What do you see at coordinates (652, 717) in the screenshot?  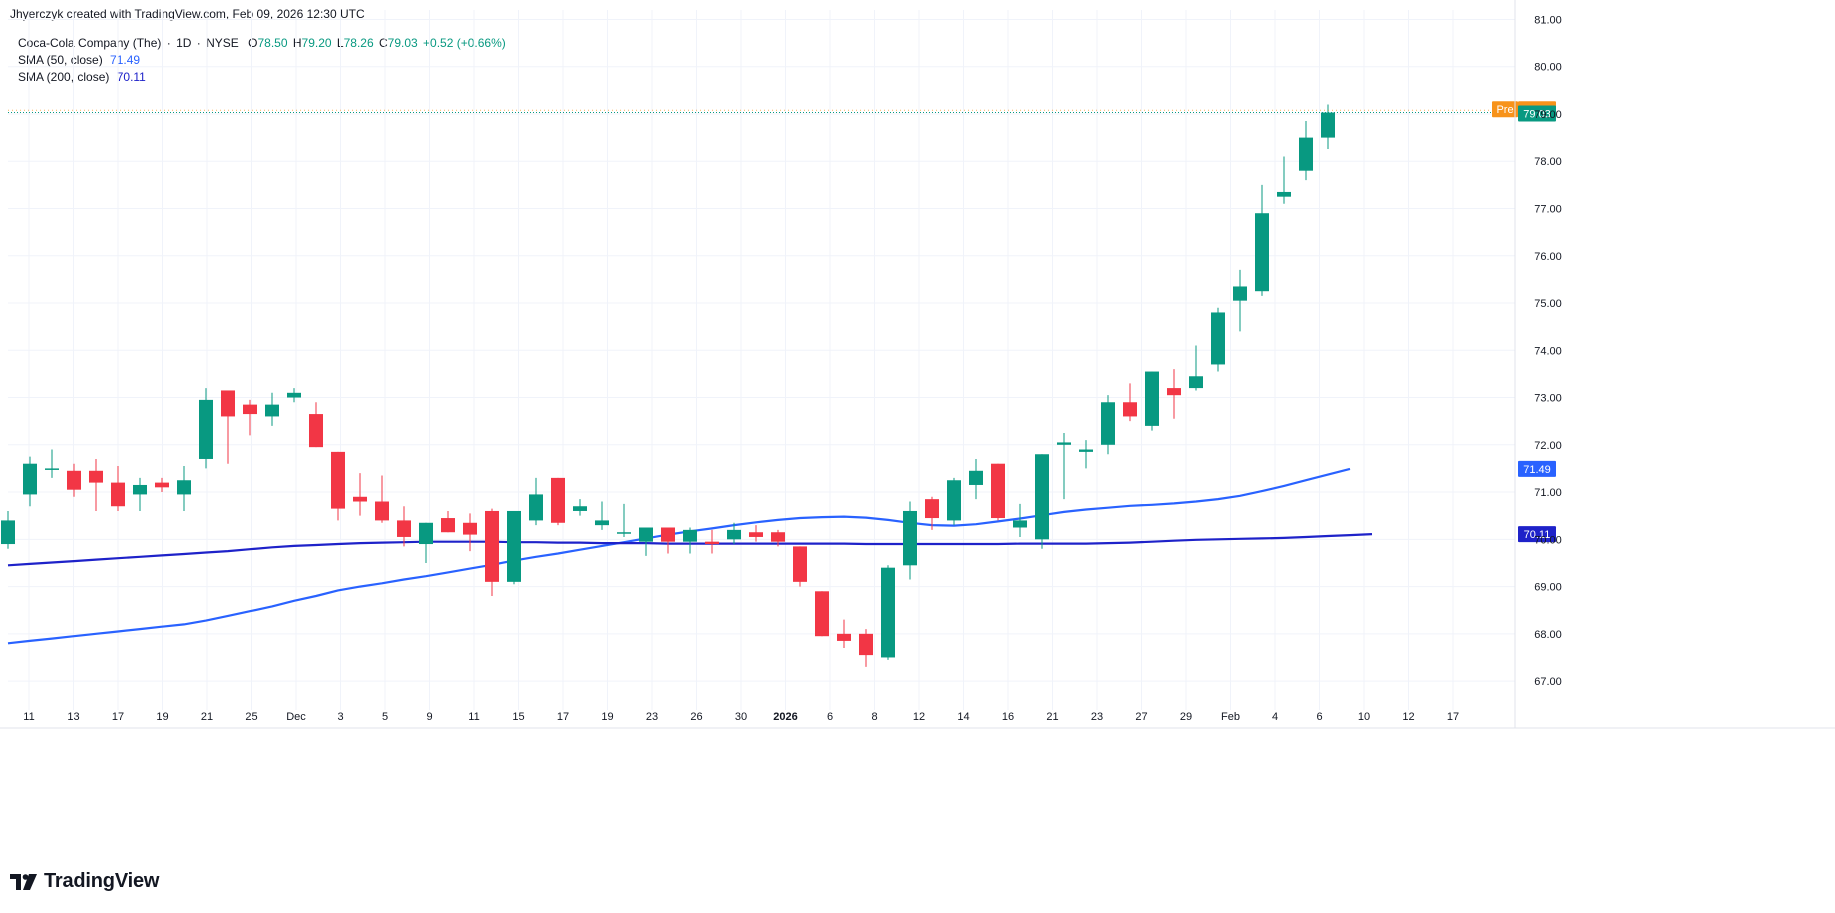 I see `x-tick-label: 23` at bounding box center [652, 717].